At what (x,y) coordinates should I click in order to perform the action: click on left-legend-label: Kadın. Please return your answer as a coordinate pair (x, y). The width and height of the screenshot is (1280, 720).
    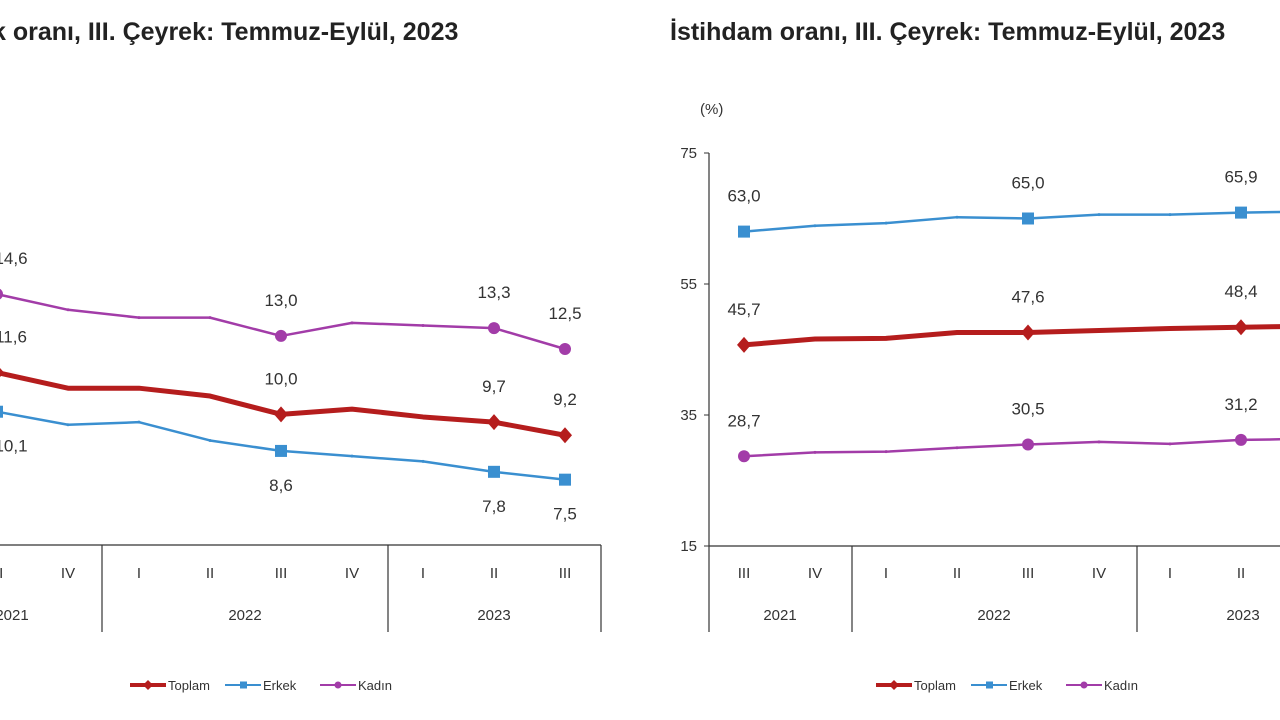
    Looking at the image, I should click on (375, 685).